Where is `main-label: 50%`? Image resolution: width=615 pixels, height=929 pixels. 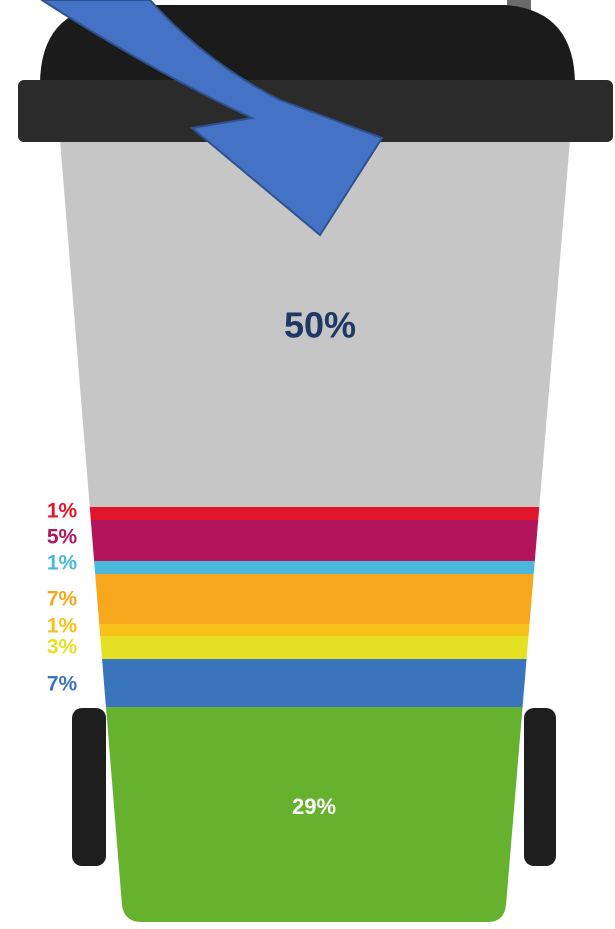 main-label: 50% is located at coordinates (320, 325).